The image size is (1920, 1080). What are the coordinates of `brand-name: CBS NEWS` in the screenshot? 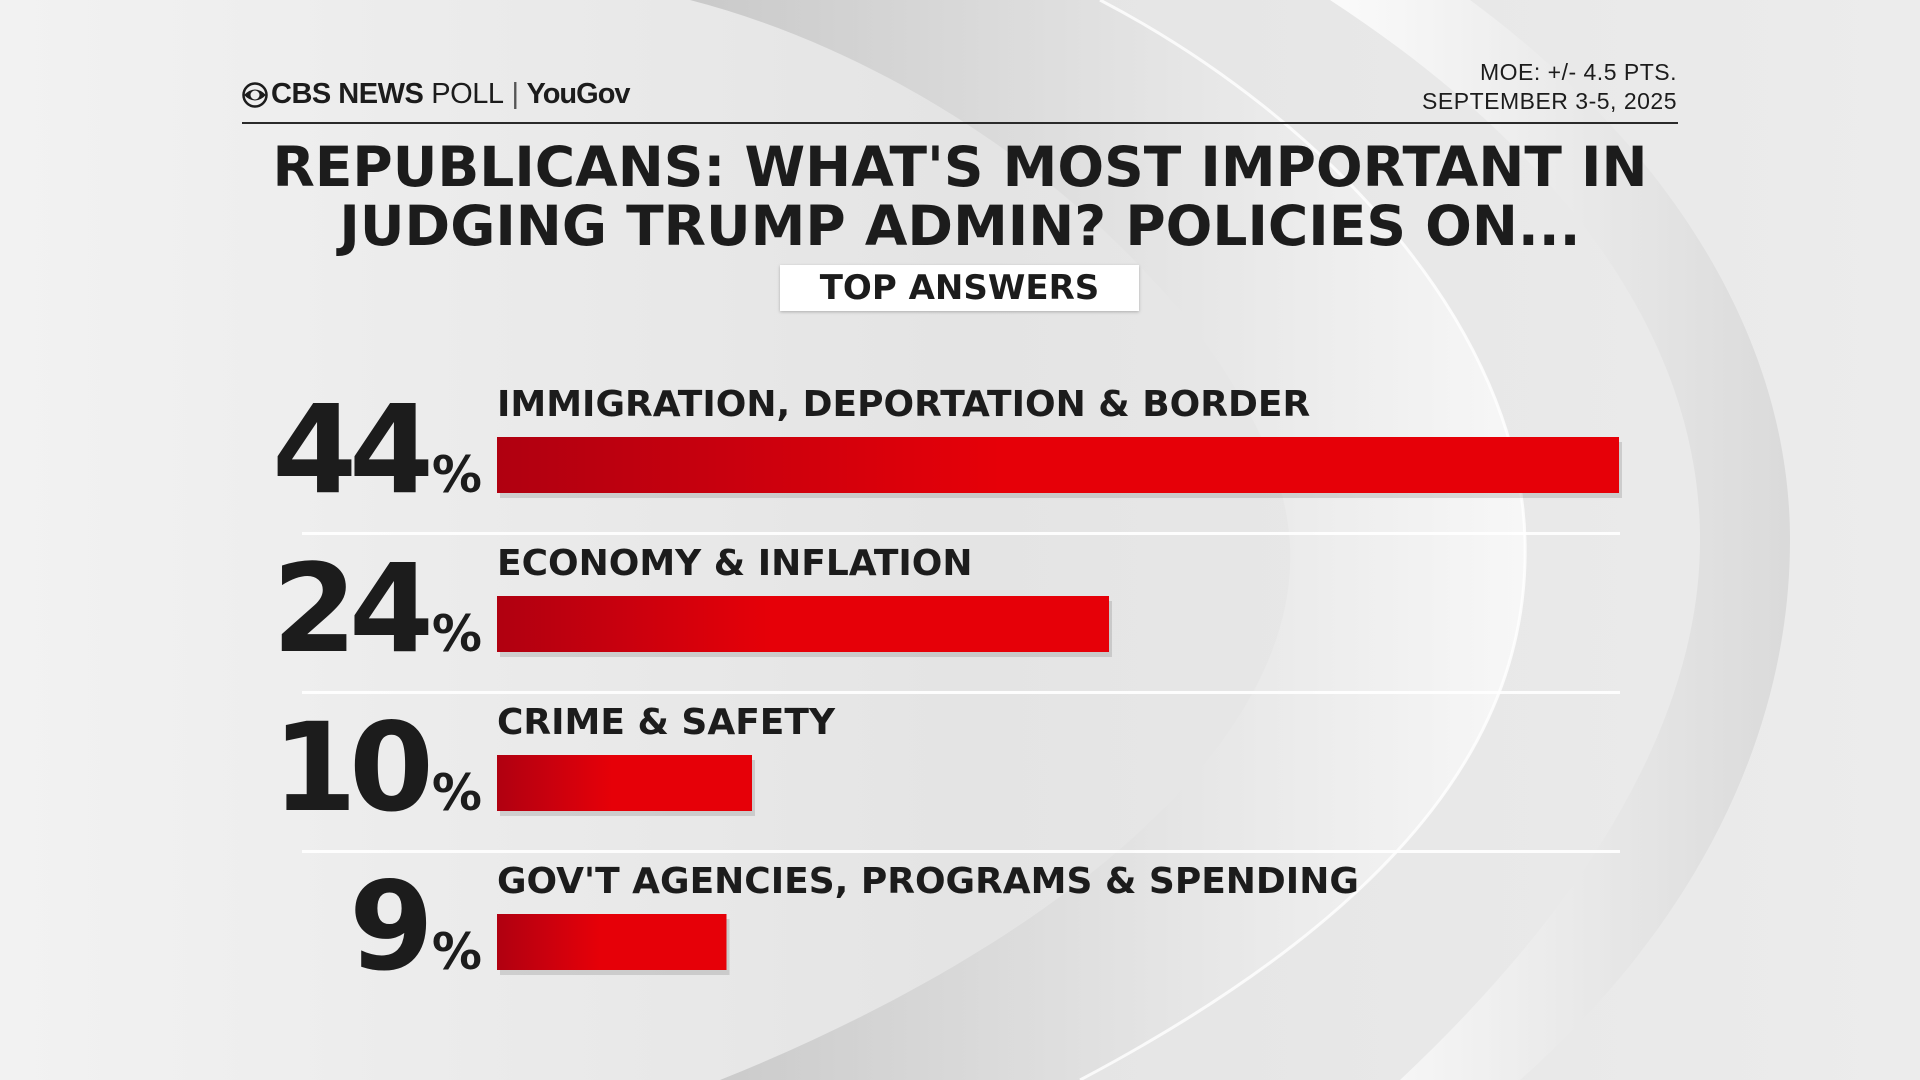 It's located at (347, 94).